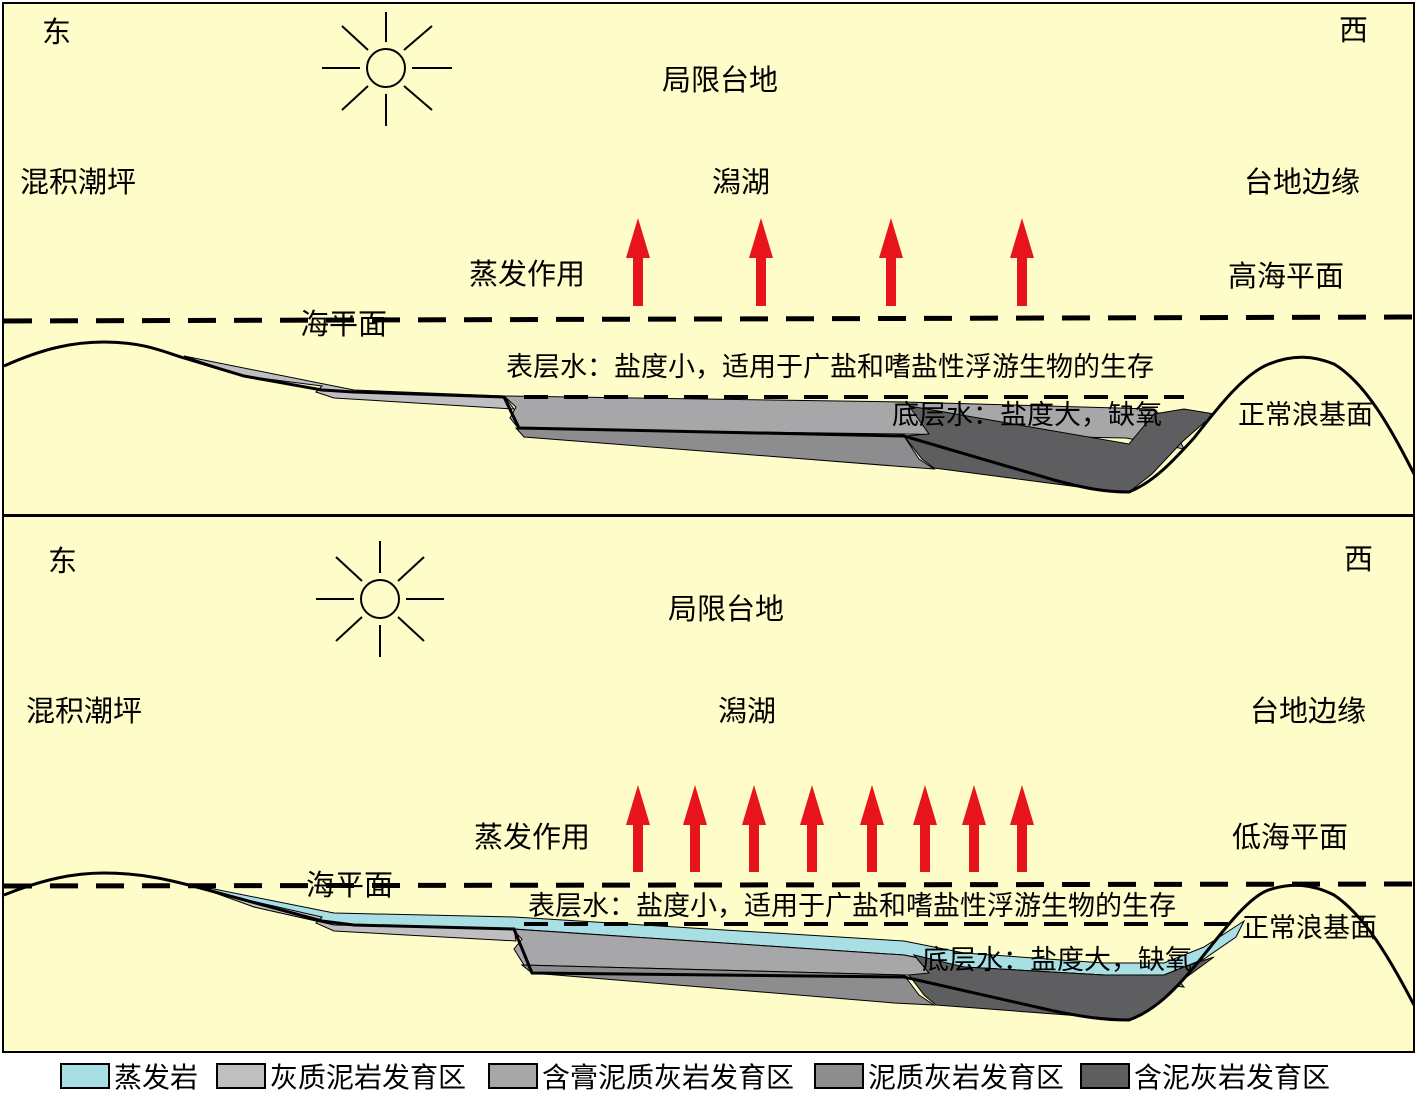 Image resolution: width=1419 pixels, height=1096 pixels. I want to click on legend-item-evaporite: 蒸发岩, so click(129, 1077).